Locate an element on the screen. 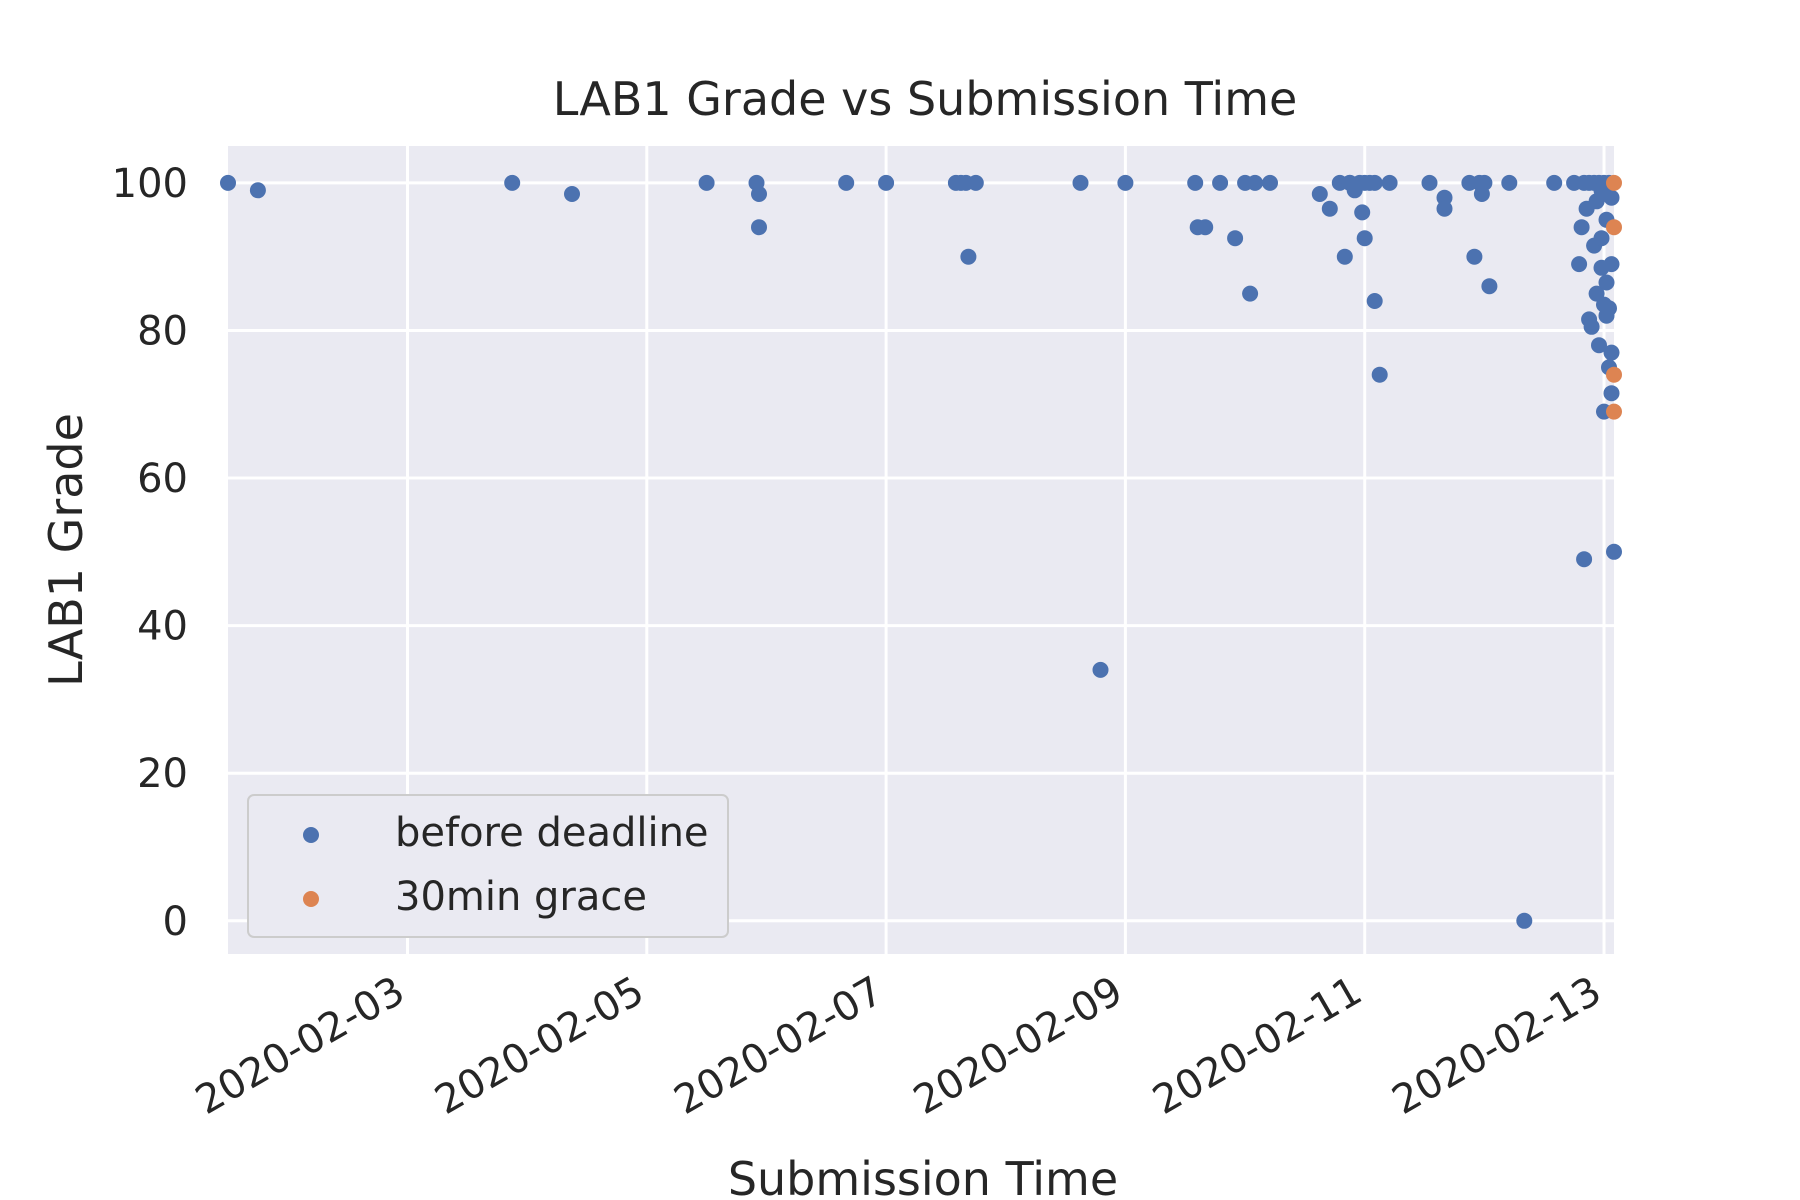 The height and width of the screenshot is (1200, 1800). y-tick-label: 0 is located at coordinates (175, 922).